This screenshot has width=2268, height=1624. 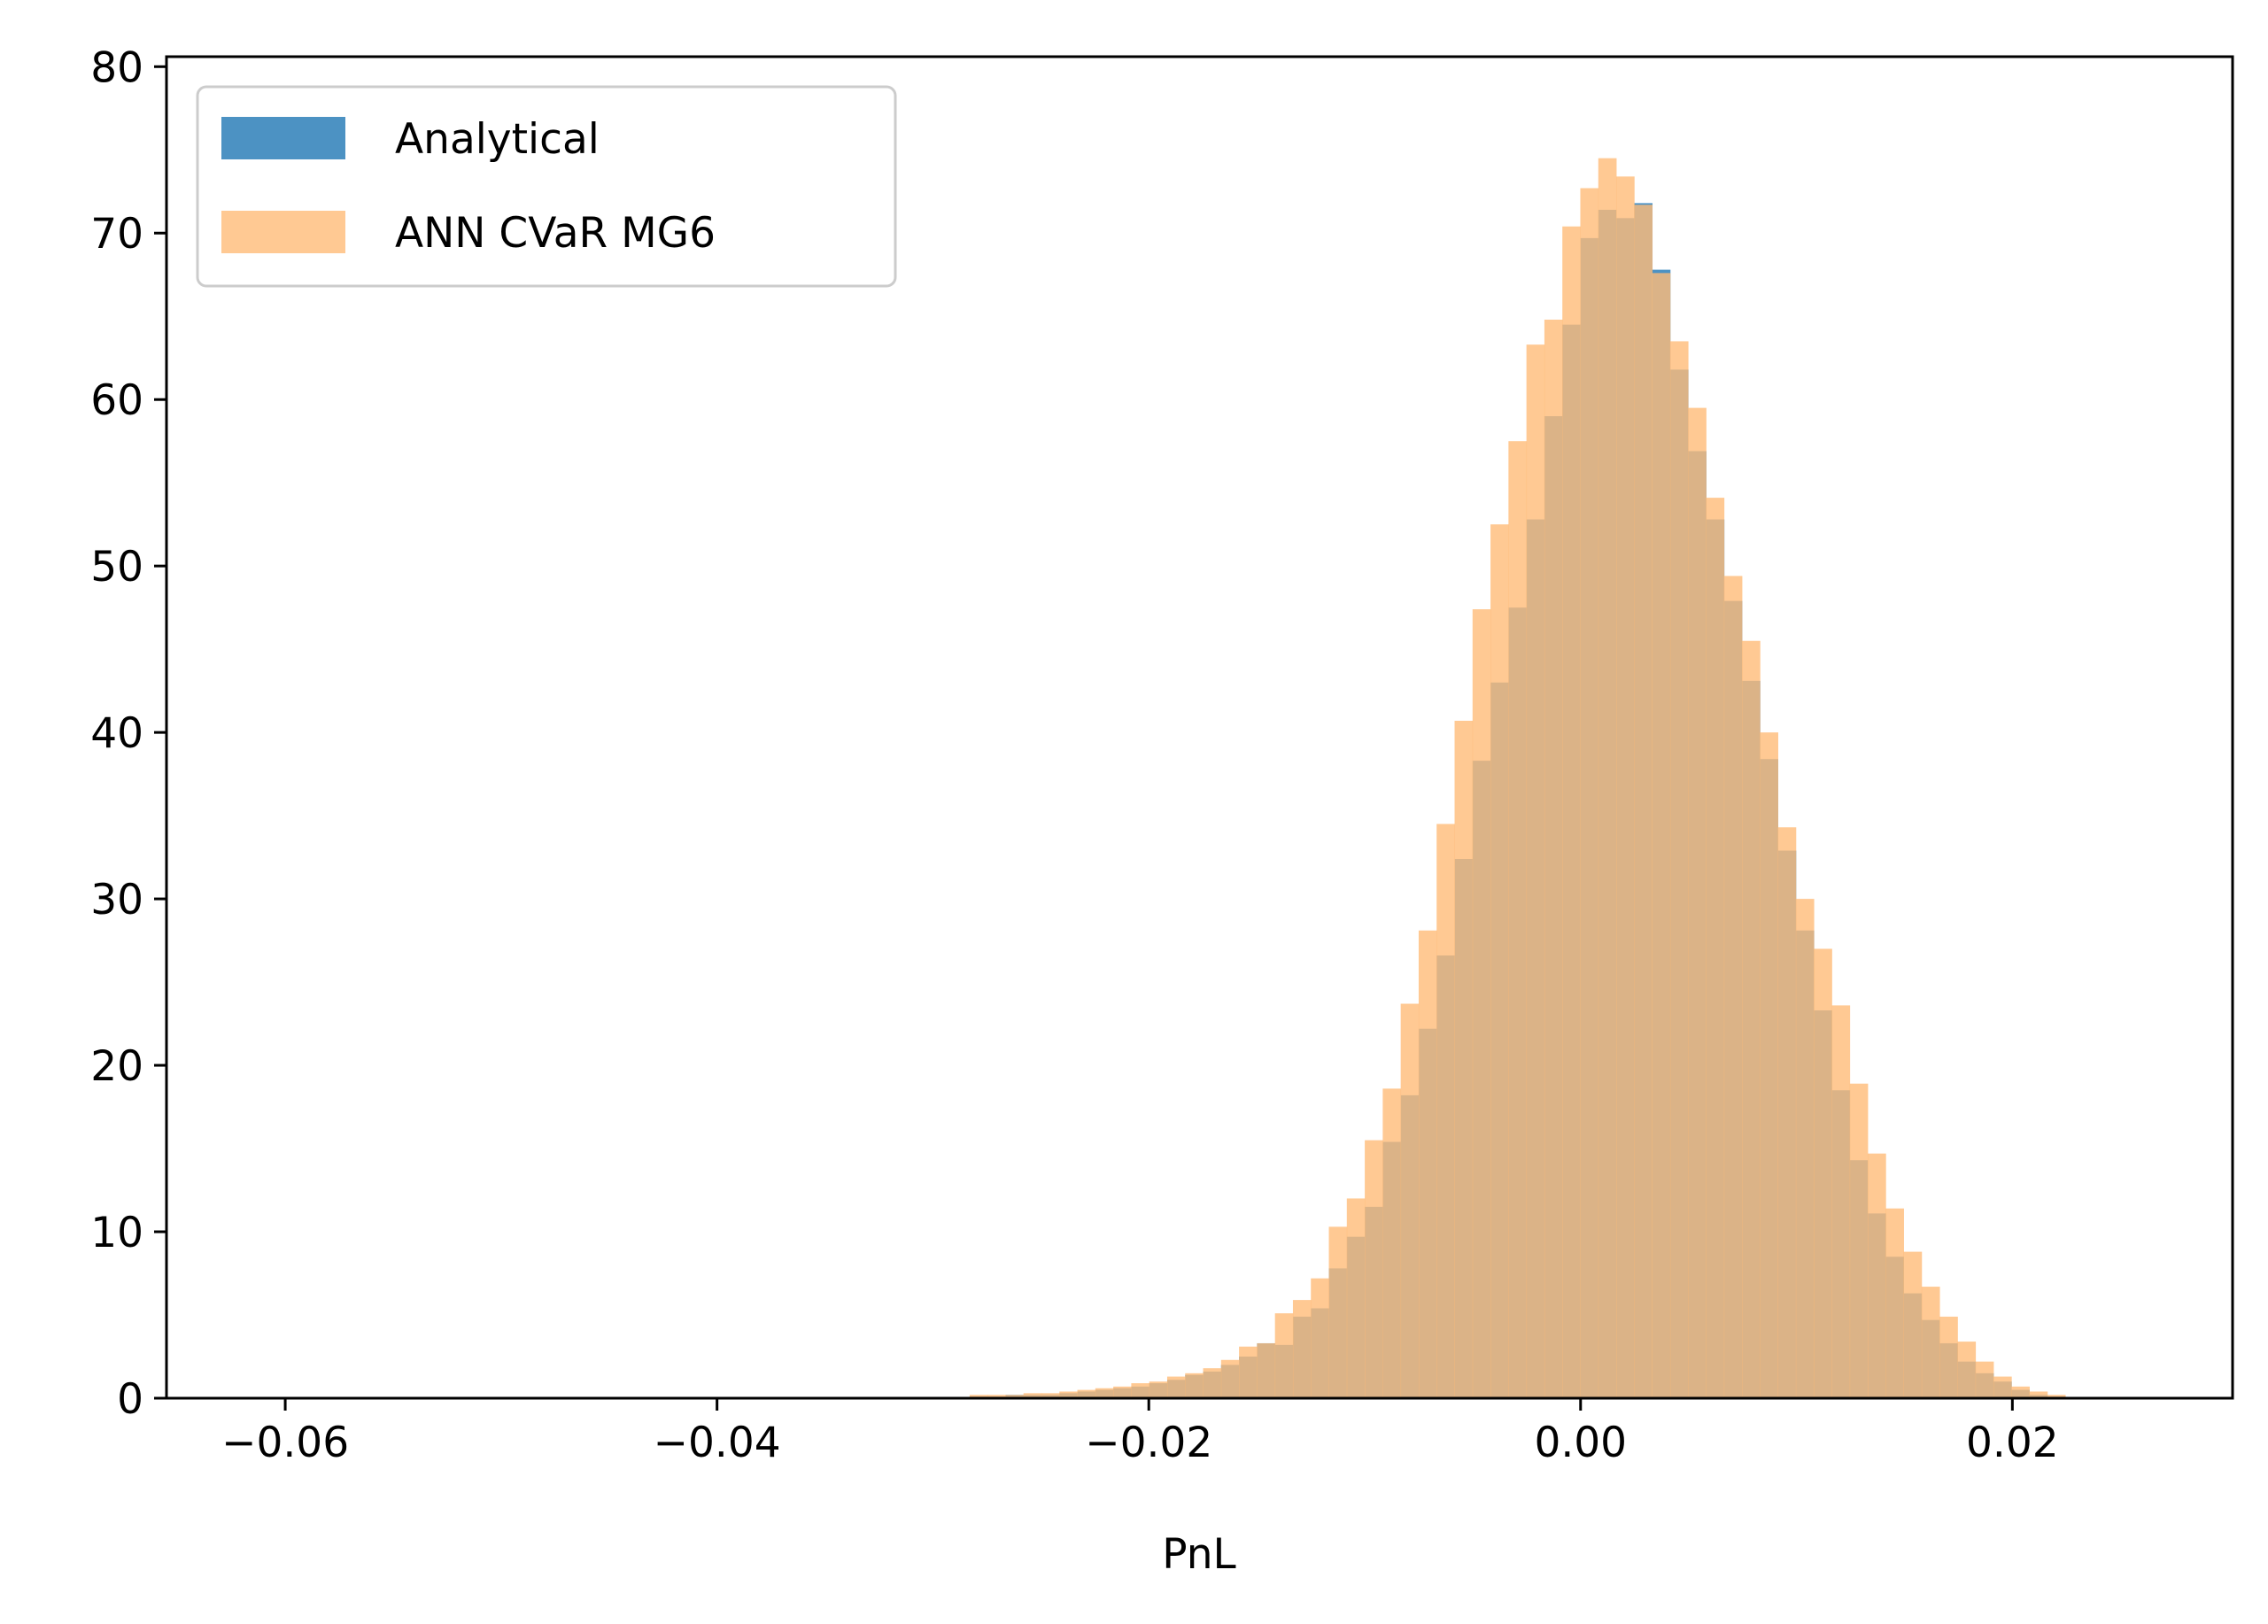 I want to click on y-axis: 0 10 20 30 40 50 60 70 80, so click(x=128, y=734).